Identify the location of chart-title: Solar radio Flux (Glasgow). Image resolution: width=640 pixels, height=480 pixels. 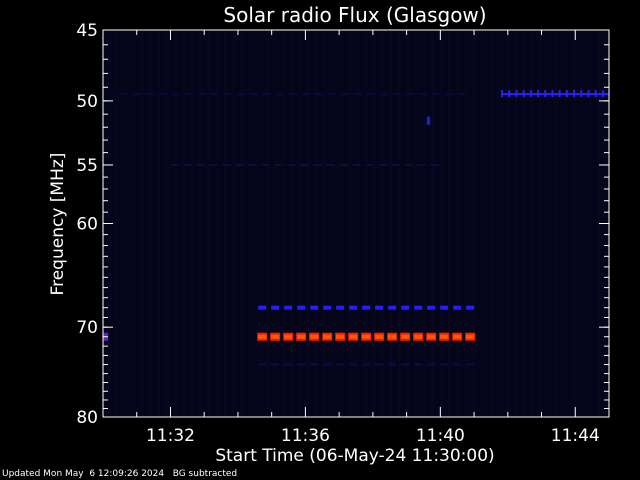
(354, 15).